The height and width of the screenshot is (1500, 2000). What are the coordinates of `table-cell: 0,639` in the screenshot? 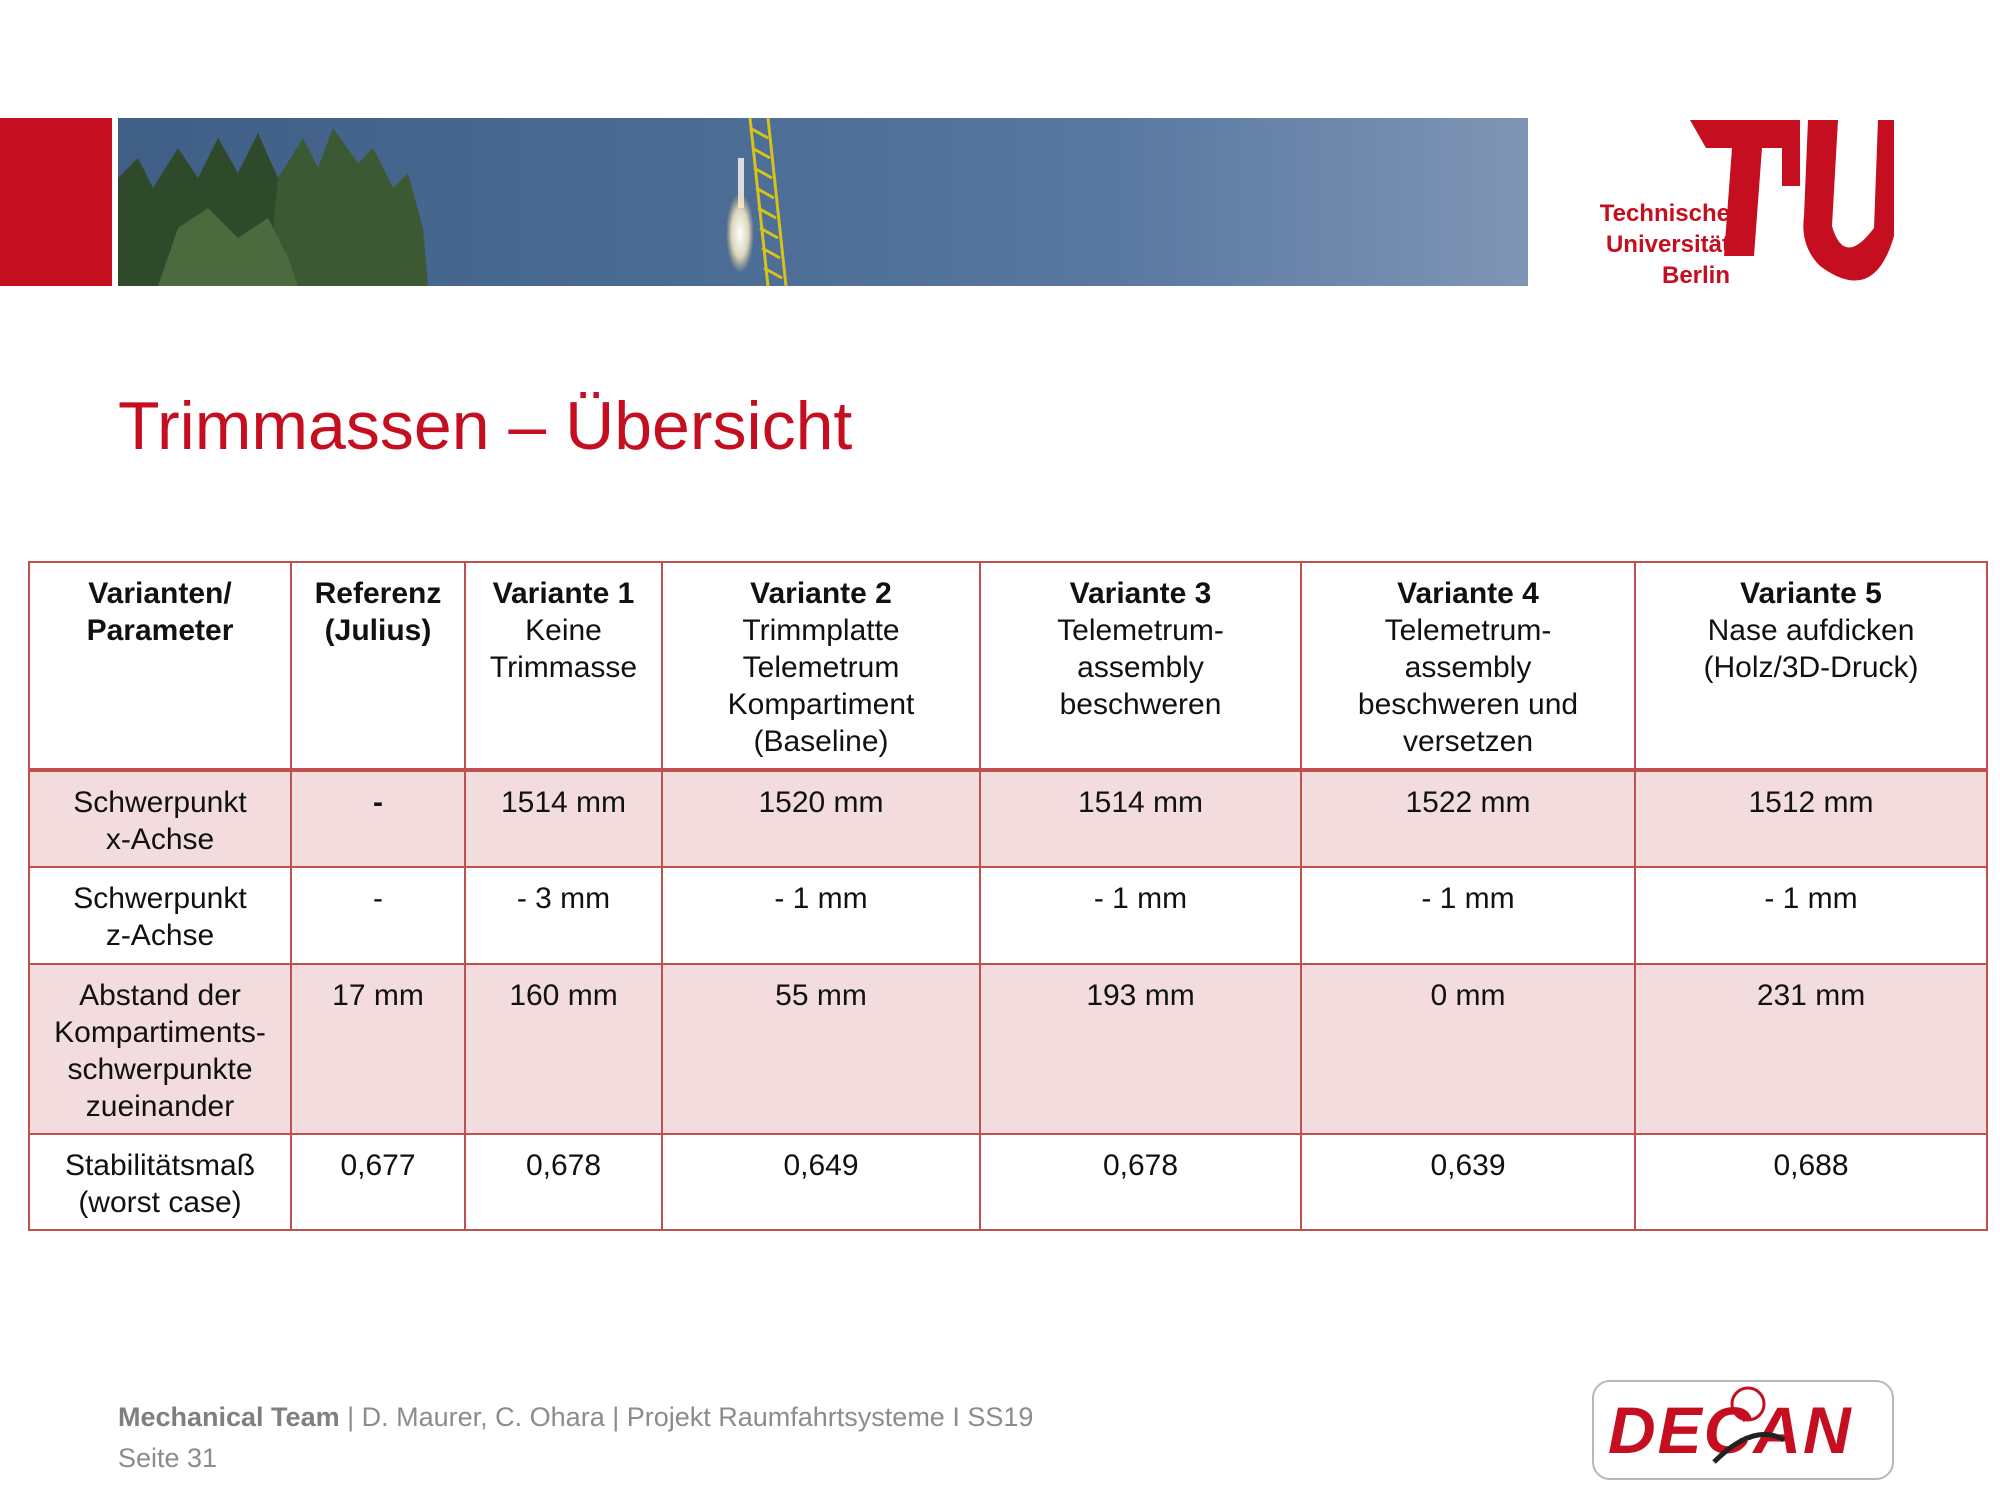 It's located at (1468, 1182).